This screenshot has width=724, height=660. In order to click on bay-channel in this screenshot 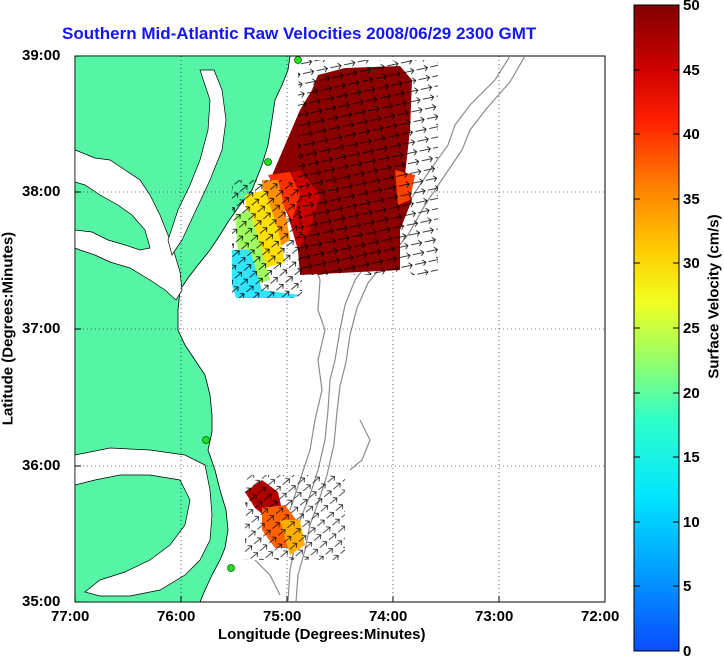, I will do `click(197, 162)`.